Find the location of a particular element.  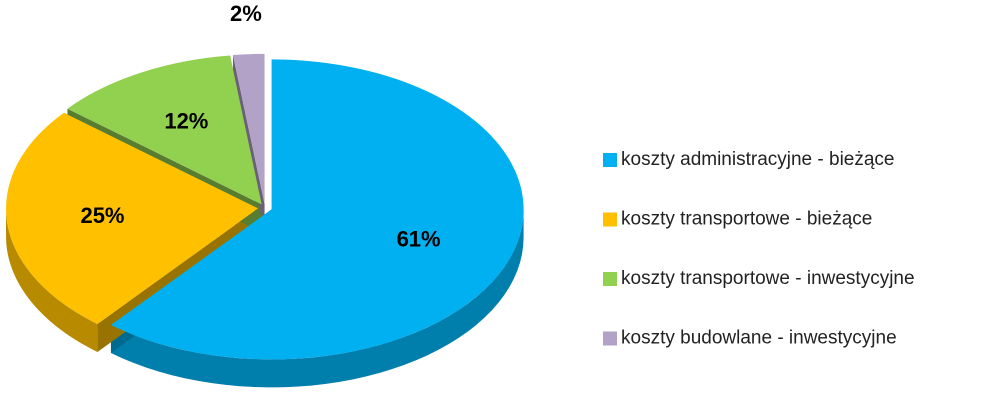

legend-label: koszty transportowe - bieżące is located at coordinates (746, 219).